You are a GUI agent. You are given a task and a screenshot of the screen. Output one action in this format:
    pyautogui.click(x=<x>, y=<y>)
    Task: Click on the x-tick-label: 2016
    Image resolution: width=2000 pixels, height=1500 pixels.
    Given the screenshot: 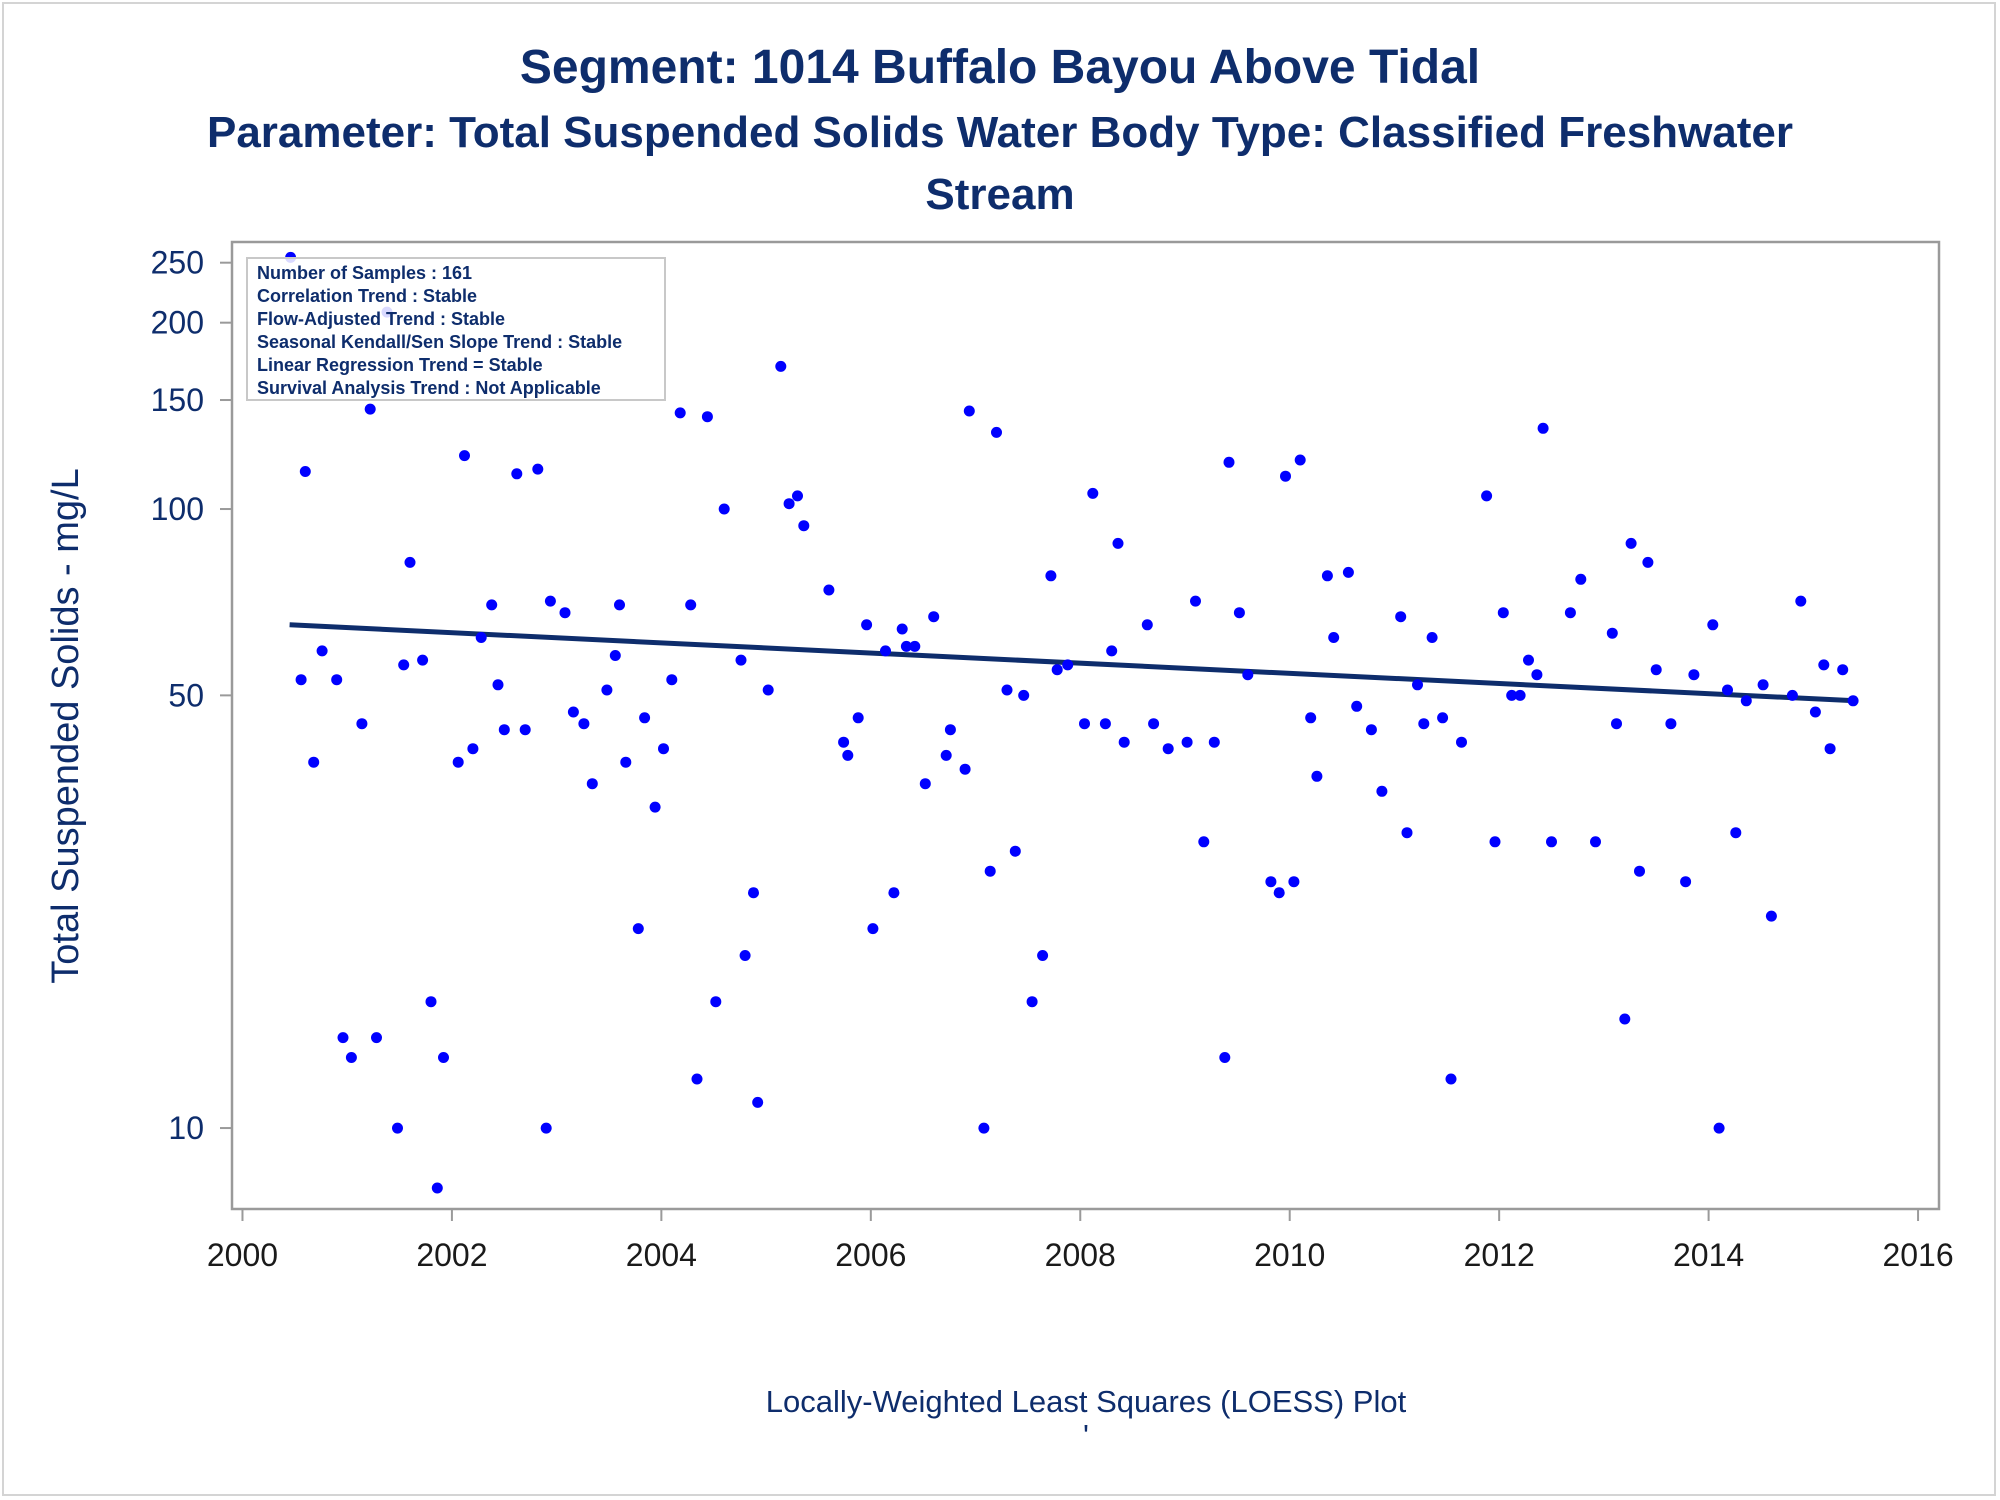 What is the action you would take?
    pyautogui.click(x=1917, y=1255)
    